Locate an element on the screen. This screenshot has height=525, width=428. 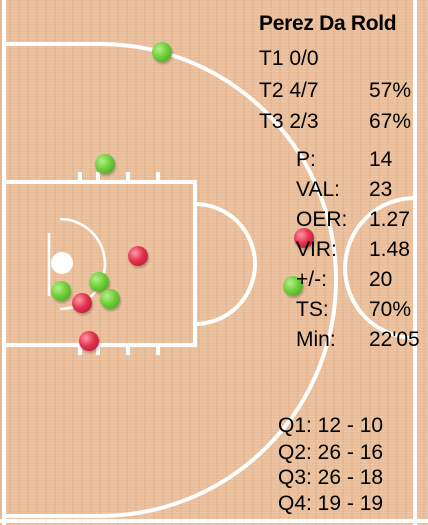
stat-vir-value: 1.48 is located at coordinates (389, 249).